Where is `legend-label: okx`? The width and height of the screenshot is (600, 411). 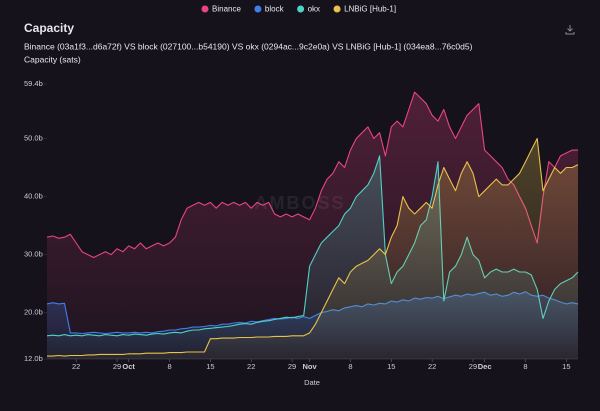
legend-label: okx is located at coordinates (314, 9).